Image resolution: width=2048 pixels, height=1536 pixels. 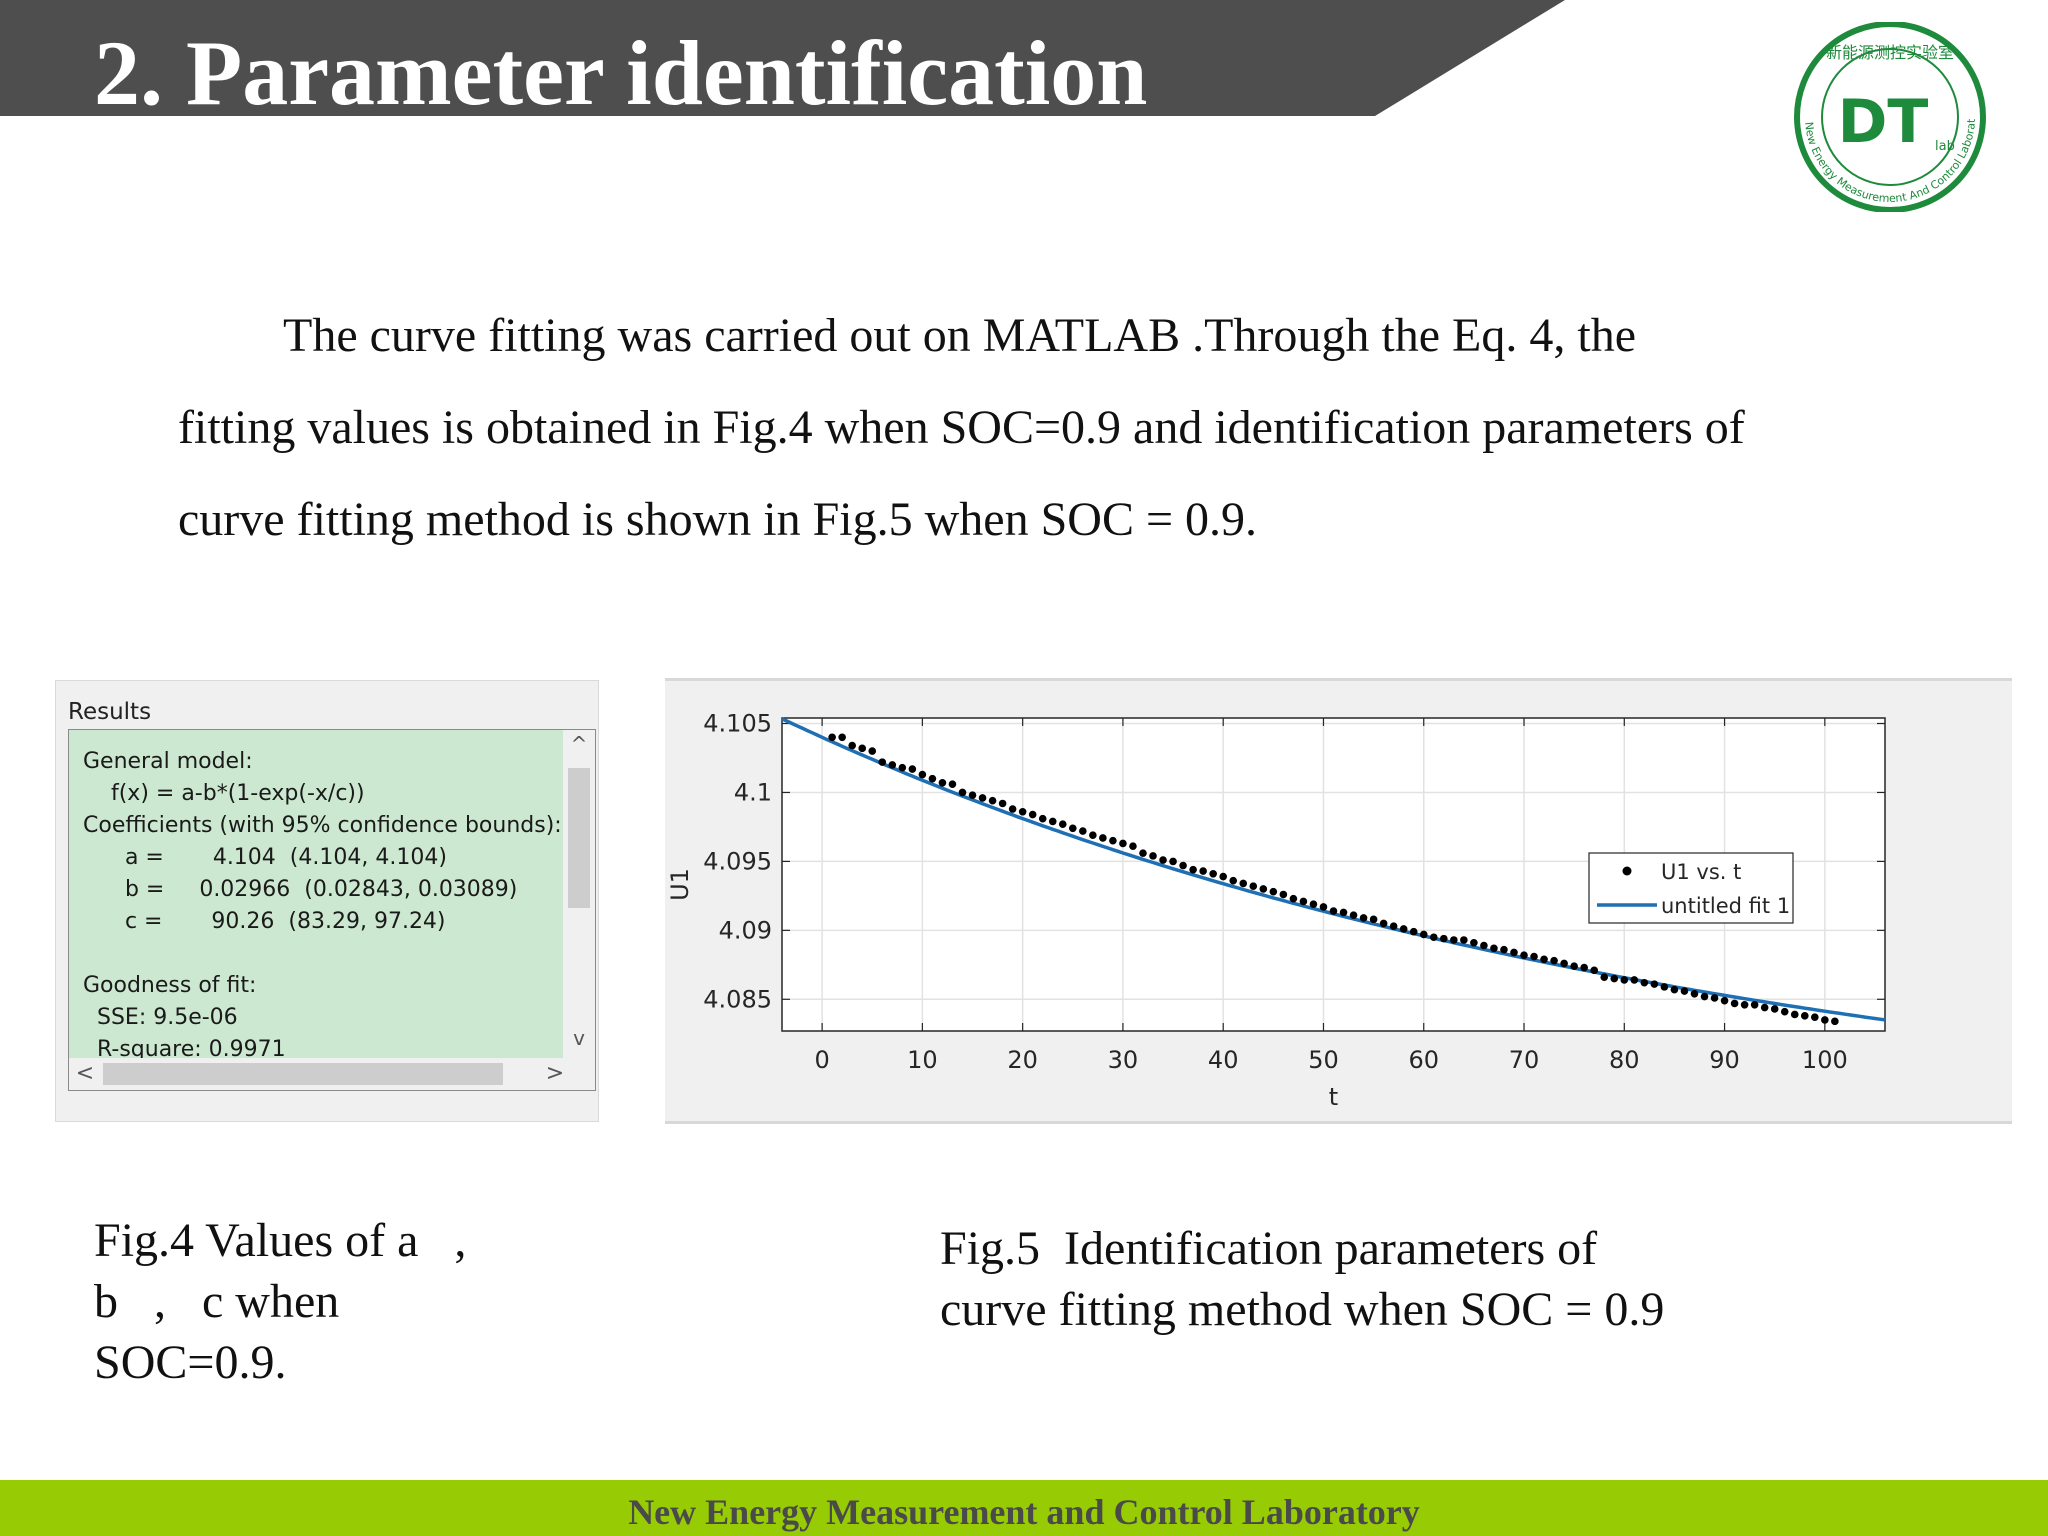 I want to click on logo-sub: lab, so click(x=1945, y=146).